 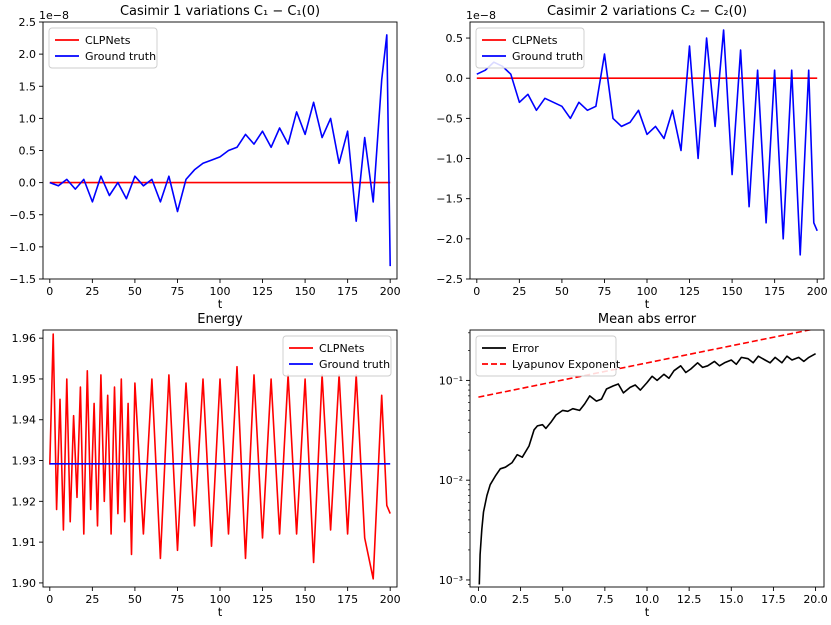 I want to click on y-tick-label: 1.96, so click(x=24, y=338).